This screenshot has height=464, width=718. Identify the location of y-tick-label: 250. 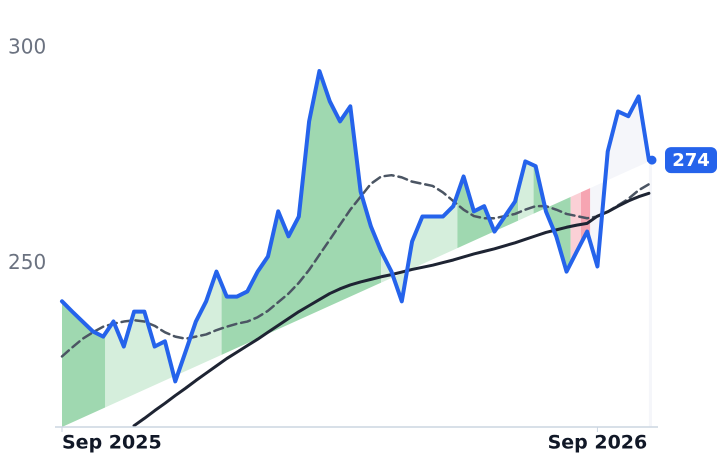
(27, 262).